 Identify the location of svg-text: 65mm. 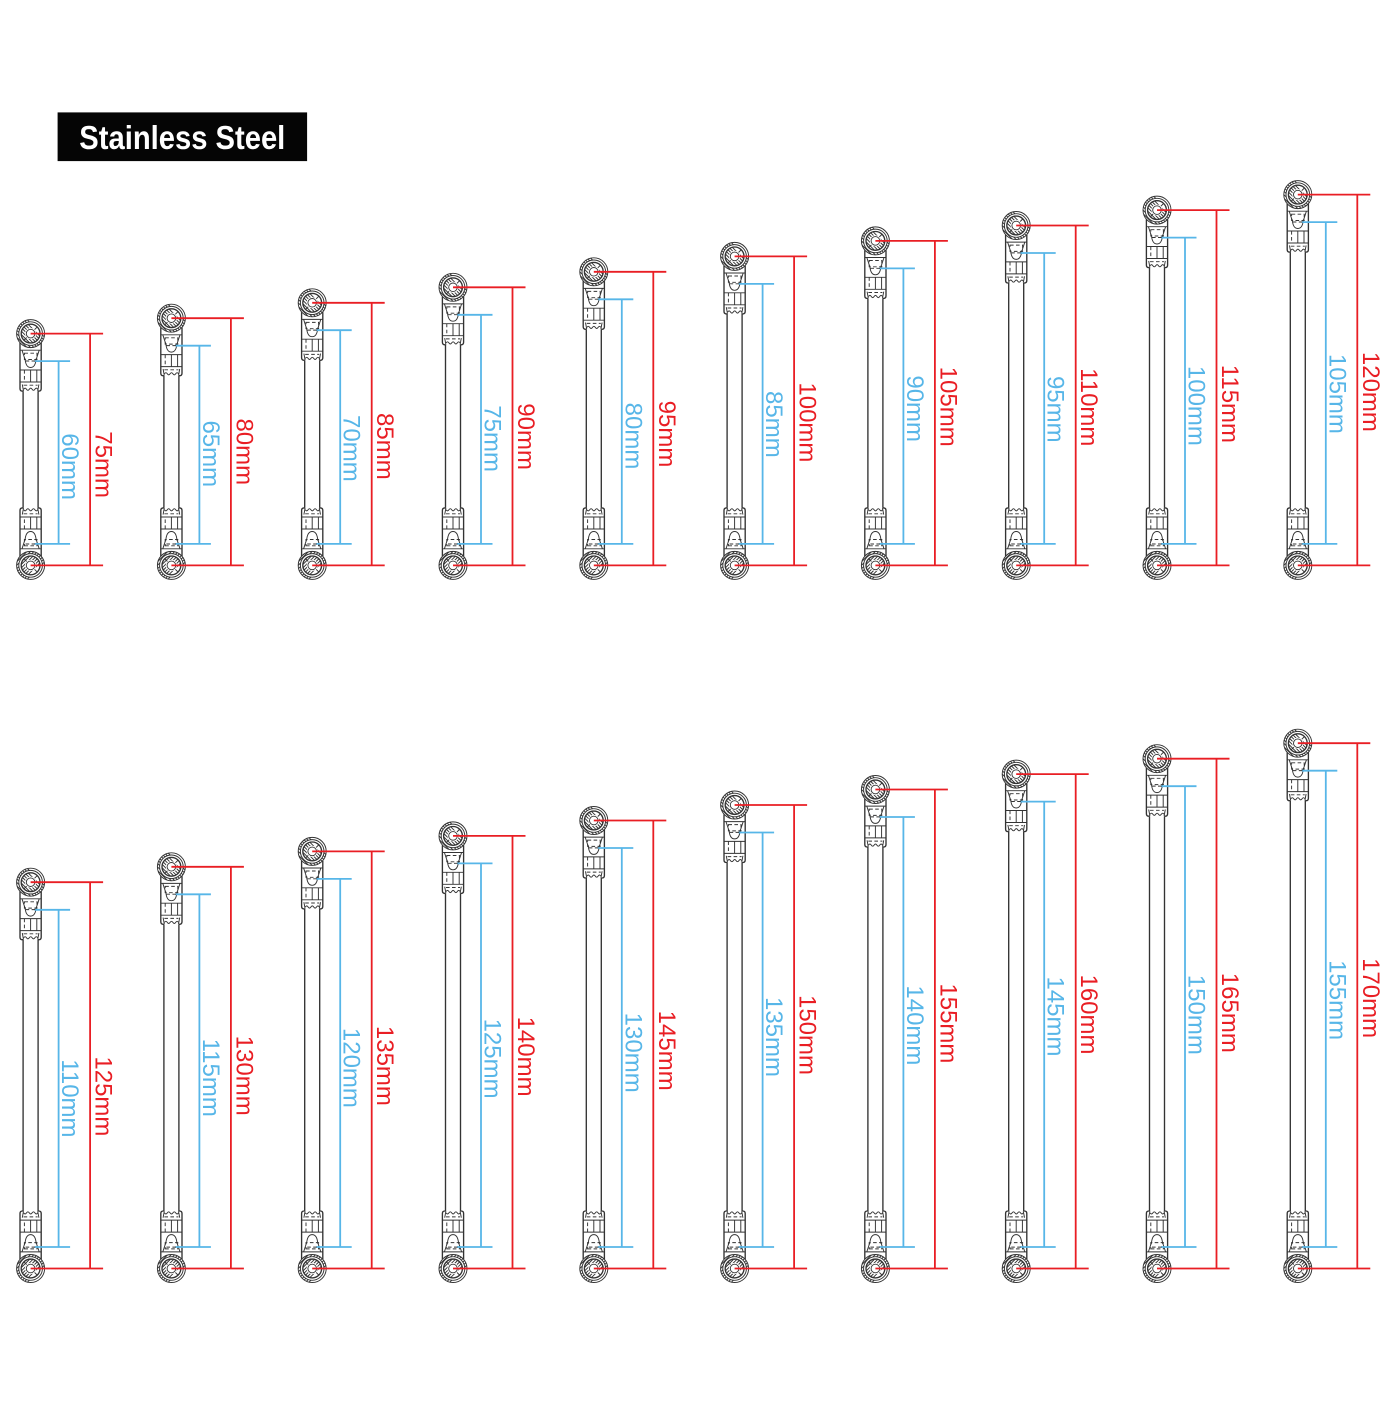
(210, 453).